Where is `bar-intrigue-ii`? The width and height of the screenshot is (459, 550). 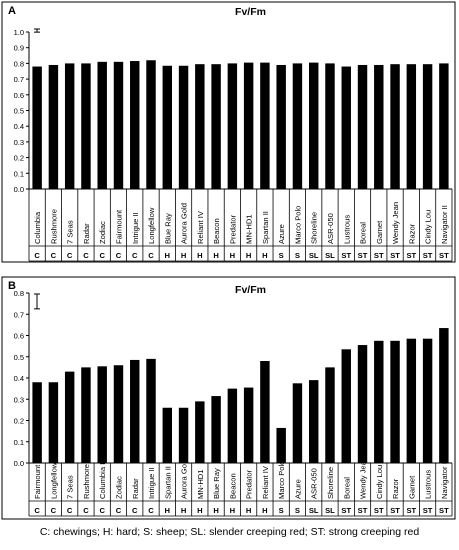
bar-intrigue-ii is located at coordinates (151, 410).